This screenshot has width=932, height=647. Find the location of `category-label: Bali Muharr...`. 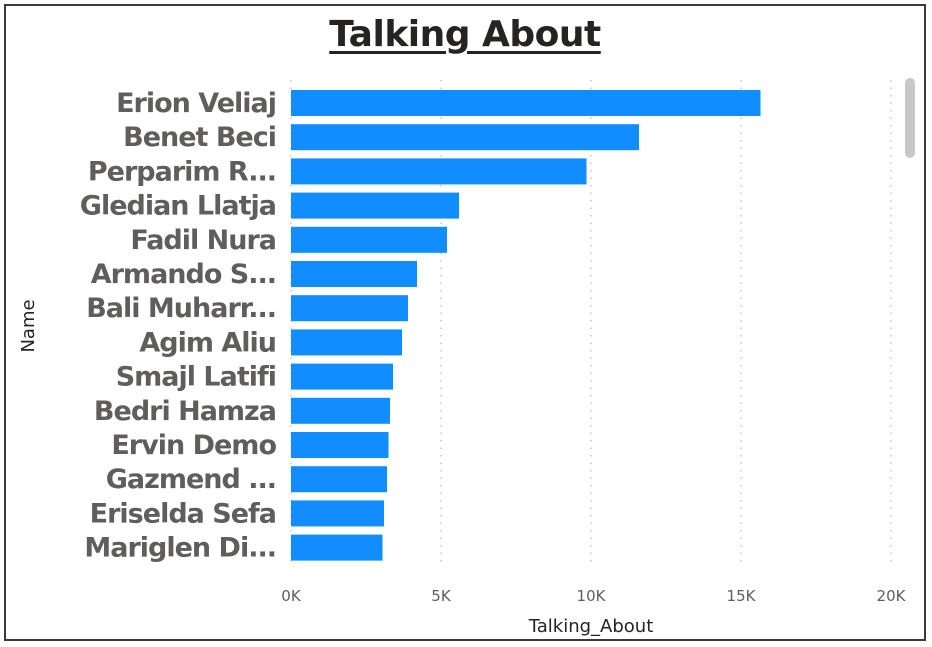

category-label: Bali Muharr... is located at coordinates (181, 308).